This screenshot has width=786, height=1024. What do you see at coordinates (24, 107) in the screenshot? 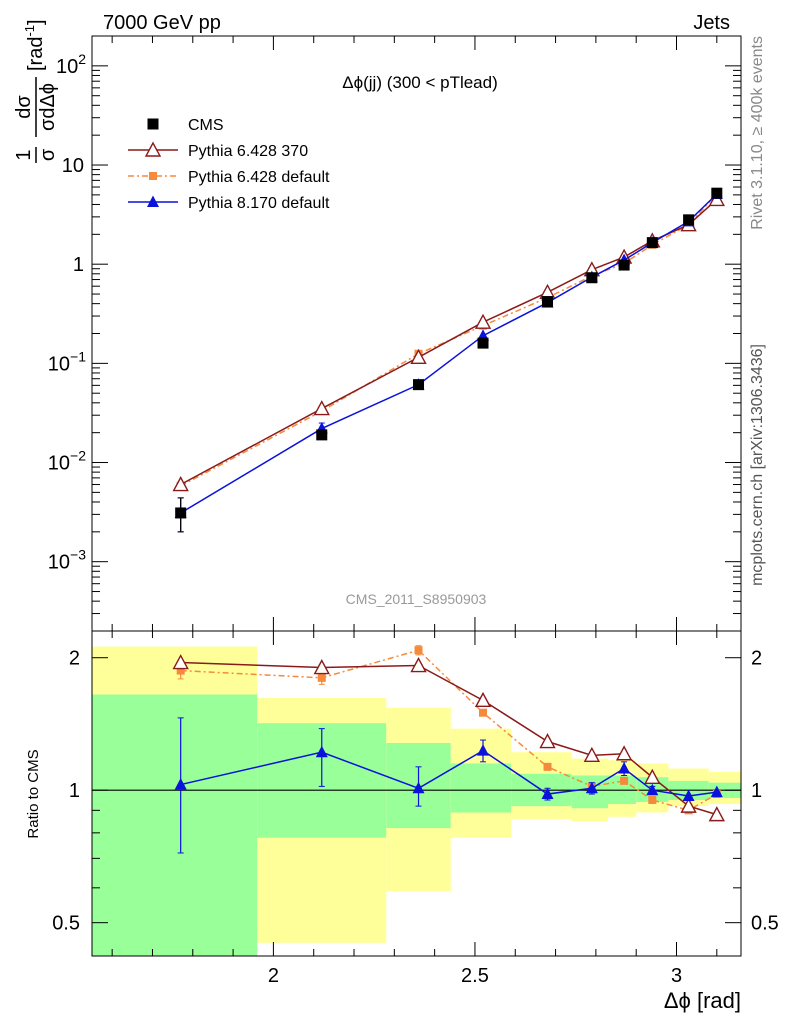
I see `ylabel-d-sigma-top: dσ` at bounding box center [24, 107].